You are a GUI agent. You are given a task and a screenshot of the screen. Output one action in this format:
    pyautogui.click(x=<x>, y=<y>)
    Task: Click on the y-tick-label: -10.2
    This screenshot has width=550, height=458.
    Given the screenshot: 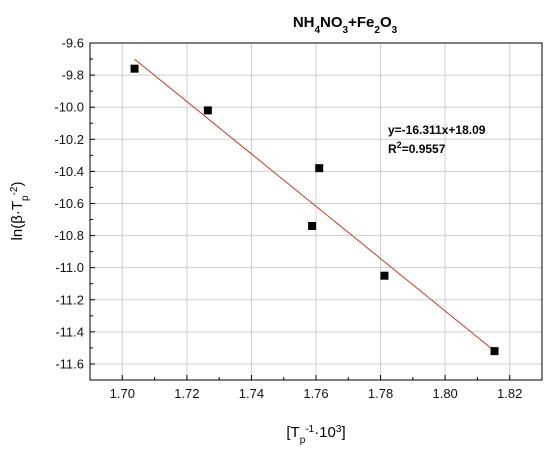 What is the action you would take?
    pyautogui.click(x=69, y=139)
    